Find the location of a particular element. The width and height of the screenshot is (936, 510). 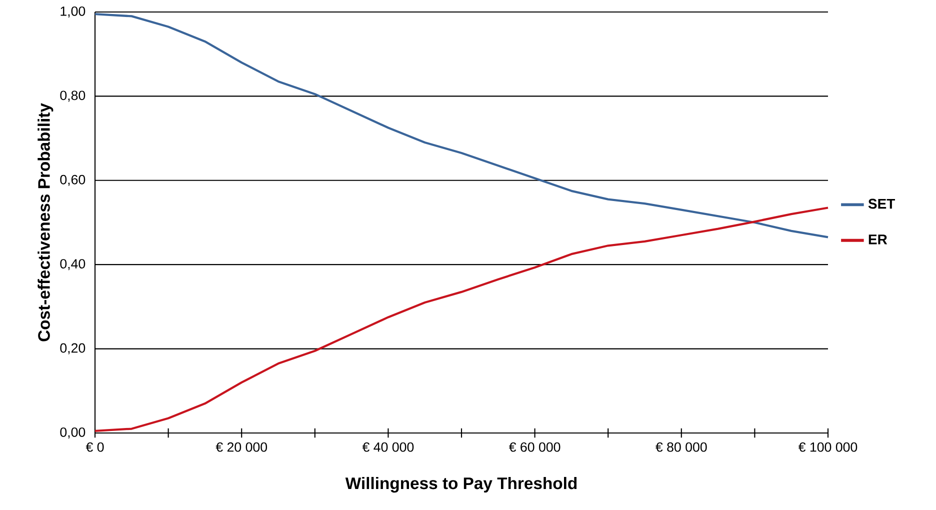

x-tick-label: € 60 000 is located at coordinates (534, 447).